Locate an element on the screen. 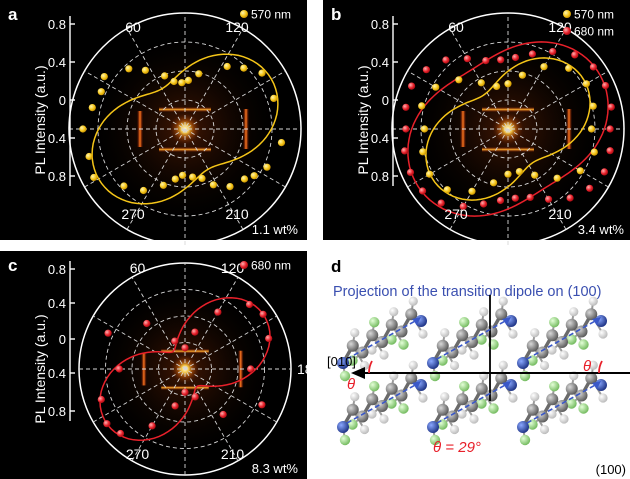 The image size is (630, 479). panel-b-tick-label-4: 0.4 is located at coordinates (380, 138).